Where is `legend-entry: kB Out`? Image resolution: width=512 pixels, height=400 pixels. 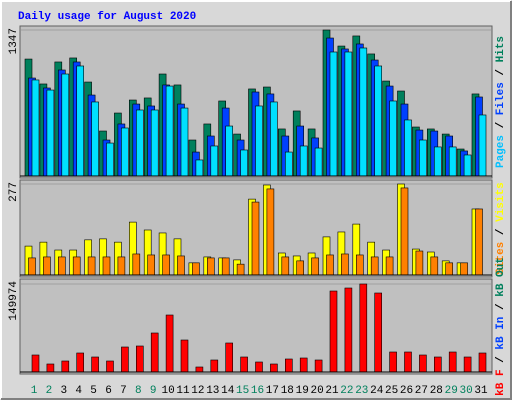 legend-entry: kB Out is located at coordinates (501, 277).